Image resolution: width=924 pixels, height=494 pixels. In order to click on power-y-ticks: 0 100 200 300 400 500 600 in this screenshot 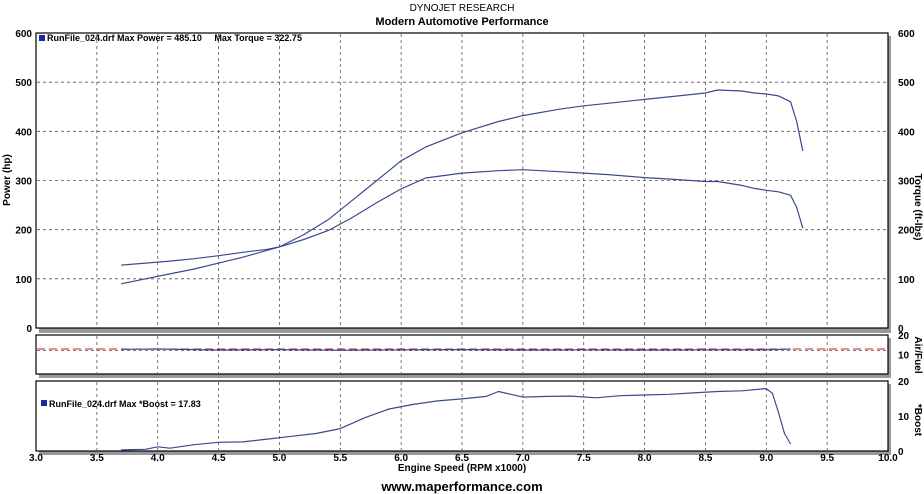, I will do `click(23, 182)`.